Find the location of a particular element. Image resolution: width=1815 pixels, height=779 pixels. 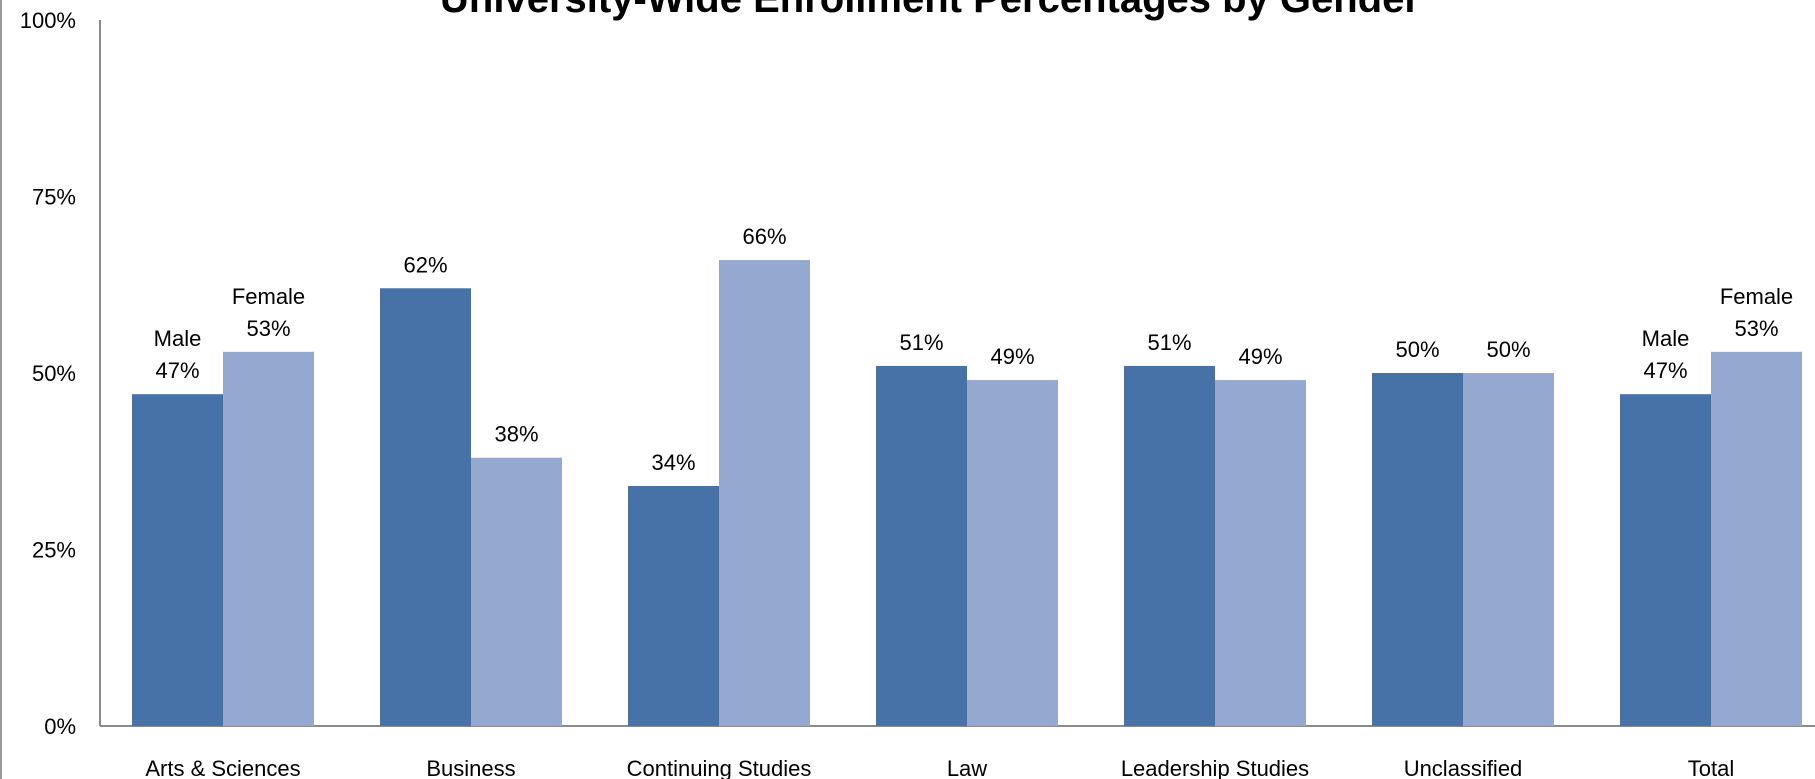

data-label-value: 34% is located at coordinates (673, 462).